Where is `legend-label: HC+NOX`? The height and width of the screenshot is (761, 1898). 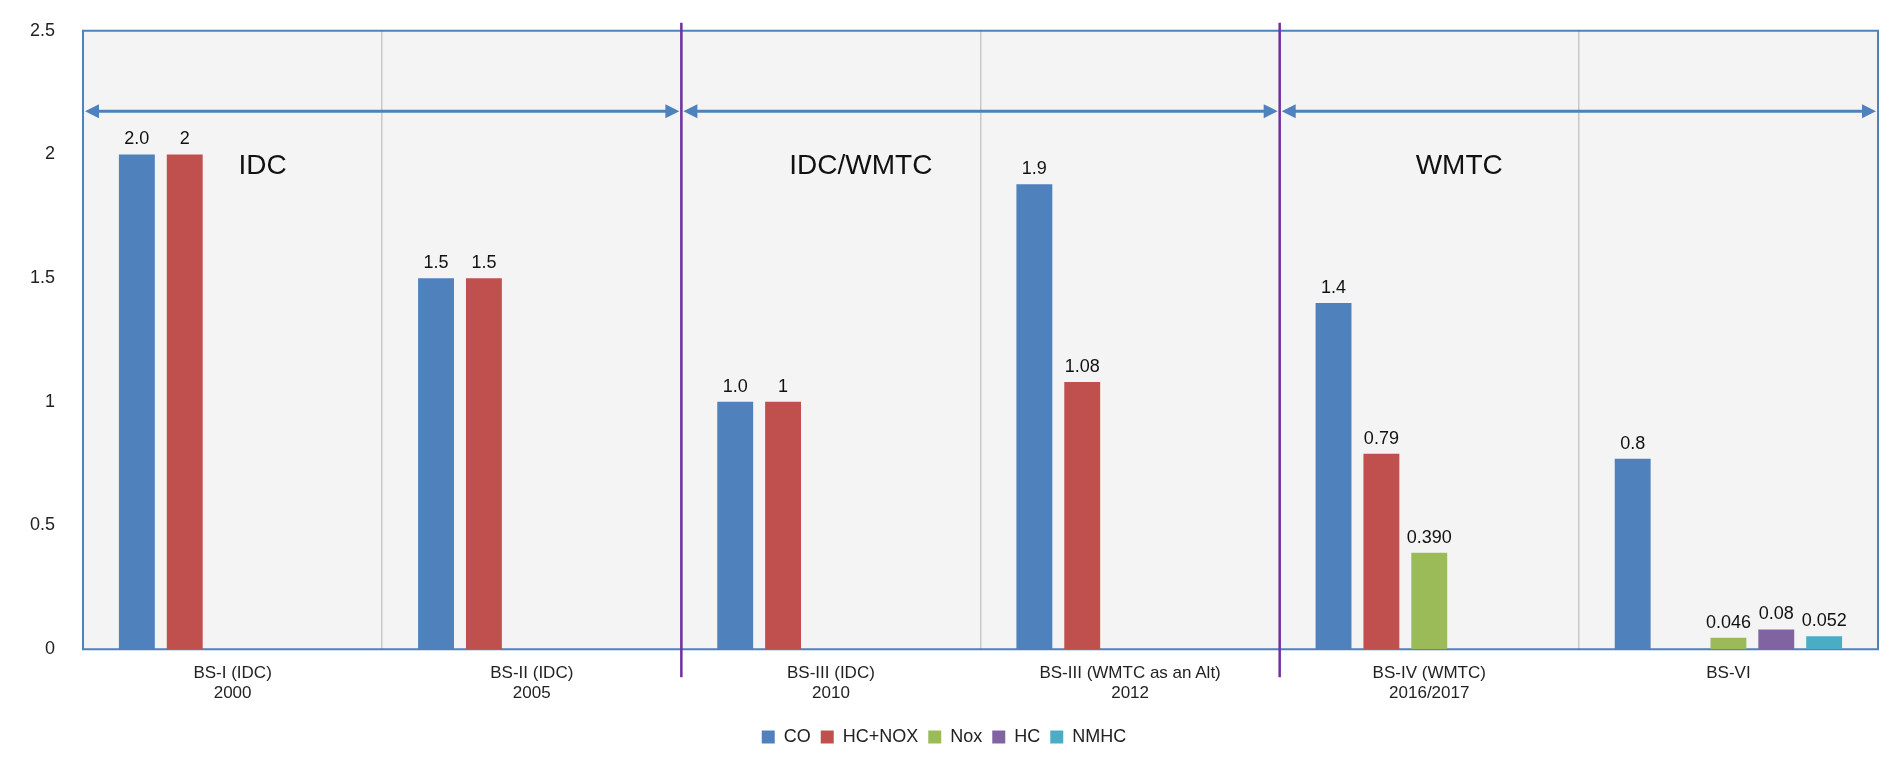 legend-label: HC+NOX is located at coordinates (880, 735).